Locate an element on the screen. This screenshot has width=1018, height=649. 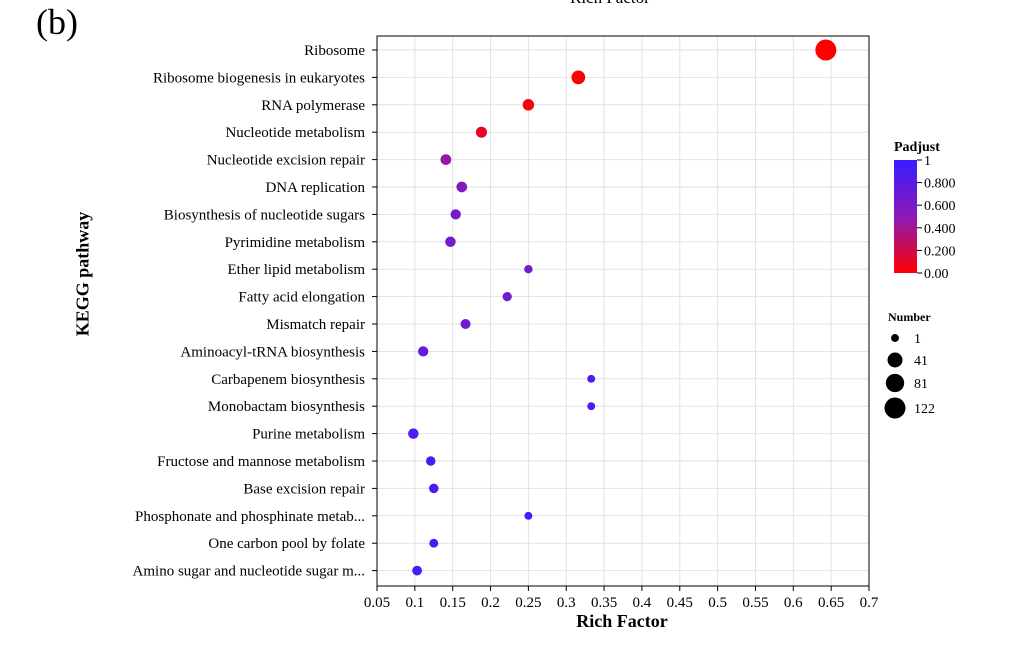
x-tick-label: 0.65 is located at coordinates (831, 603).